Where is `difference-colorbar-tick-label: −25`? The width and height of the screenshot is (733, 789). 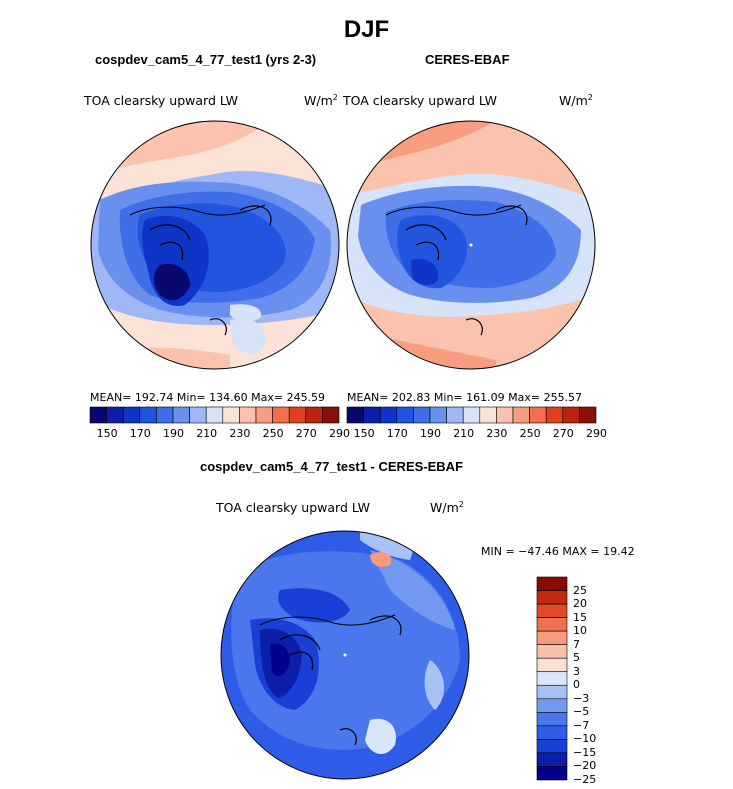 difference-colorbar-tick-label: −25 is located at coordinates (585, 779).